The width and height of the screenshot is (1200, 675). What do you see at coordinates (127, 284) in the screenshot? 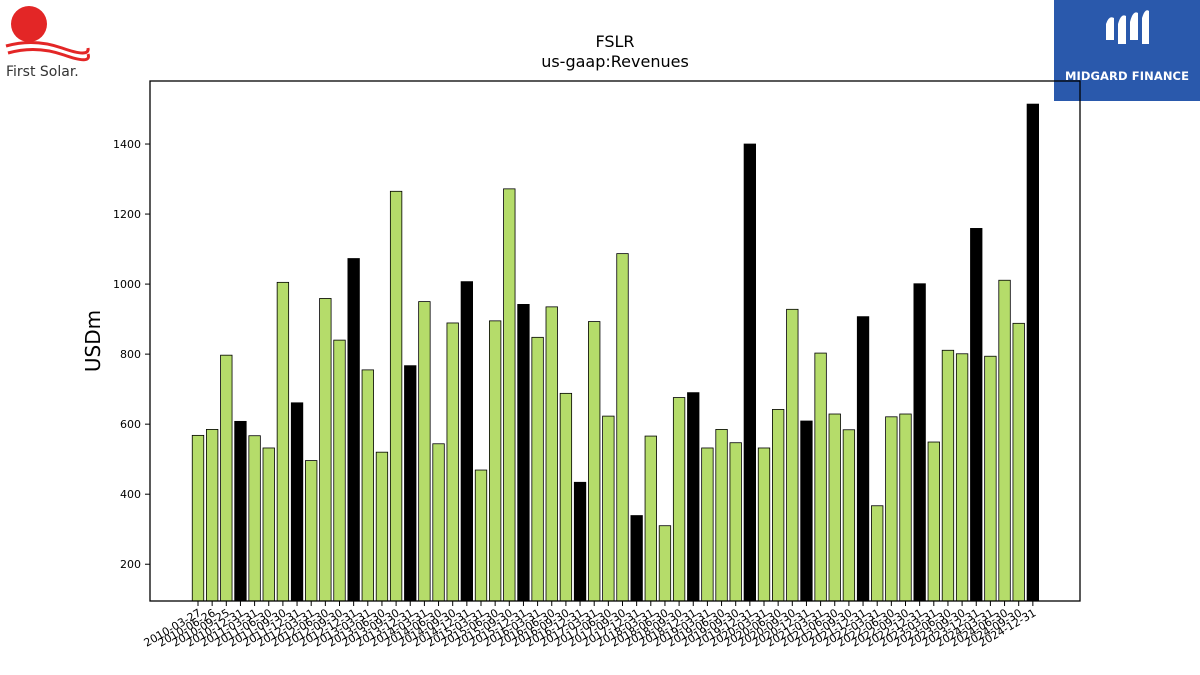
I see `y-tick-label: 1000` at bounding box center [127, 284].